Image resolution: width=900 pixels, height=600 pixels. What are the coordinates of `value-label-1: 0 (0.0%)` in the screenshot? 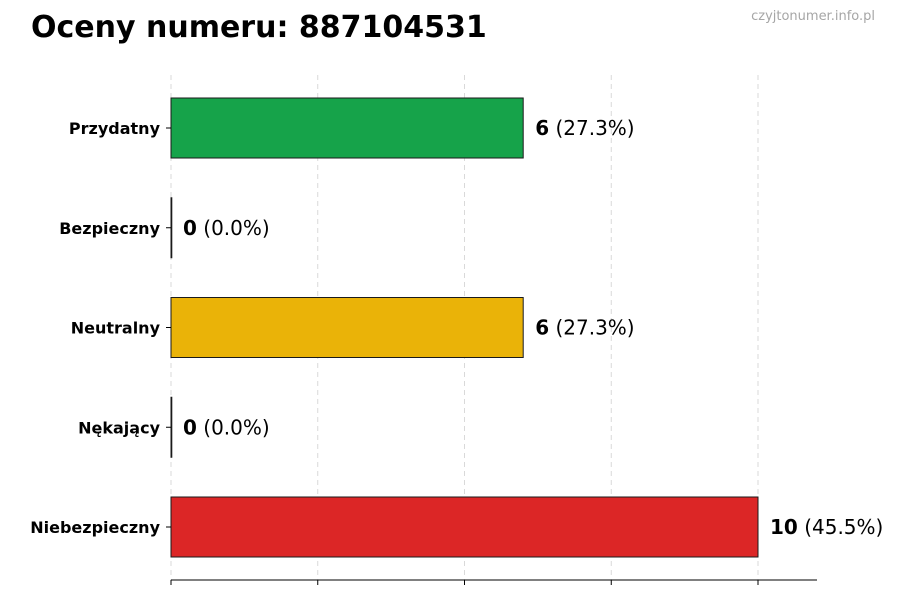 It's located at (226, 228).